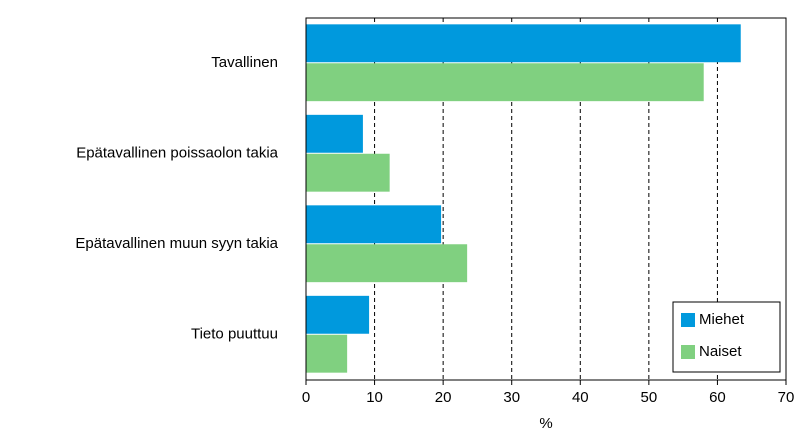 The width and height of the screenshot is (798, 432). What do you see at coordinates (720, 351) in the screenshot?
I see `legend-label: Naiset` at bounding box center [720, 351].